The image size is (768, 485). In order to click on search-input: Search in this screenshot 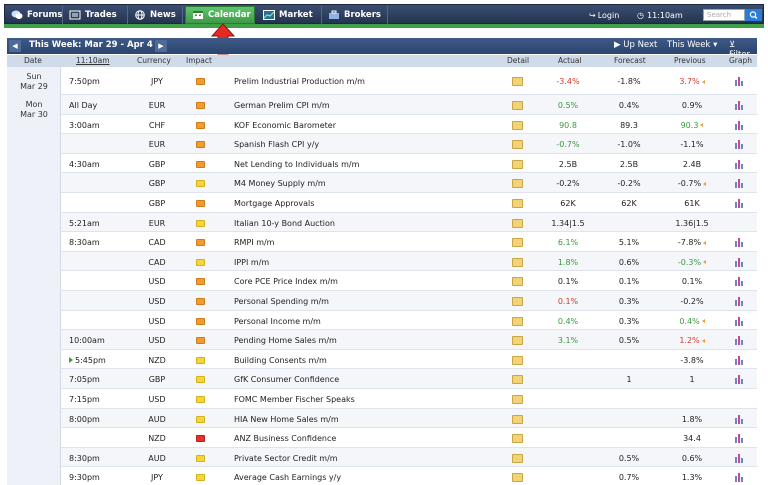, I will do `click(724, 15)`.